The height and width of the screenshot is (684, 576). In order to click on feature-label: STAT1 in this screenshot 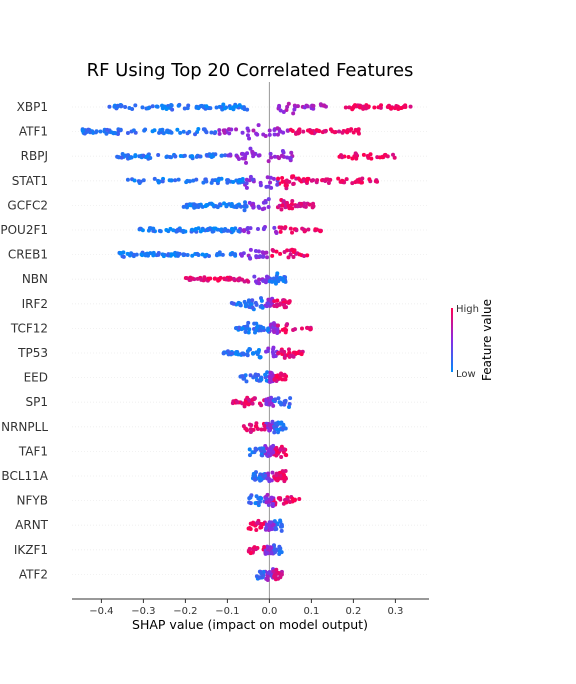, I will do `click(30, 181)`.